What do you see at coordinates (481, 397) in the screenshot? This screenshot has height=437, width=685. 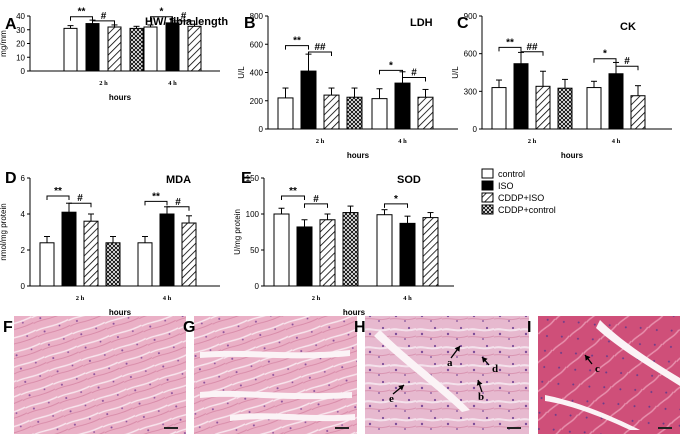 I see `annotation-label: b` at bounding box center [481, 397].